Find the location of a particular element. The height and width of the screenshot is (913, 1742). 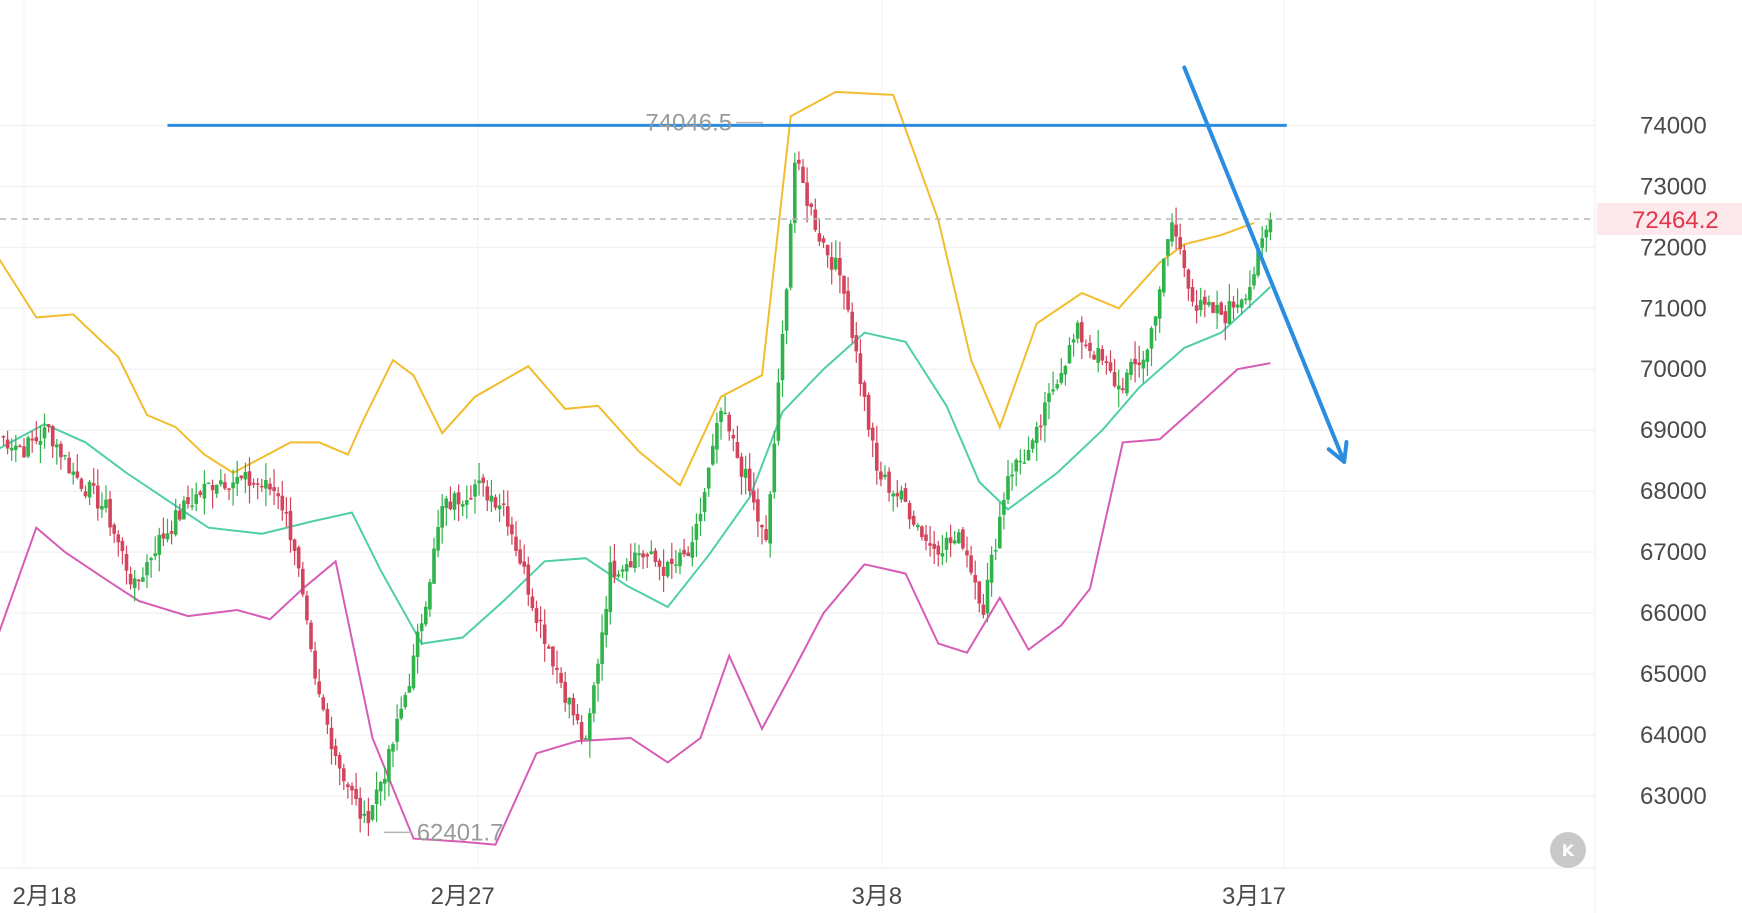

y-tick-label: 66000 is located at coordinates (1673, 613).